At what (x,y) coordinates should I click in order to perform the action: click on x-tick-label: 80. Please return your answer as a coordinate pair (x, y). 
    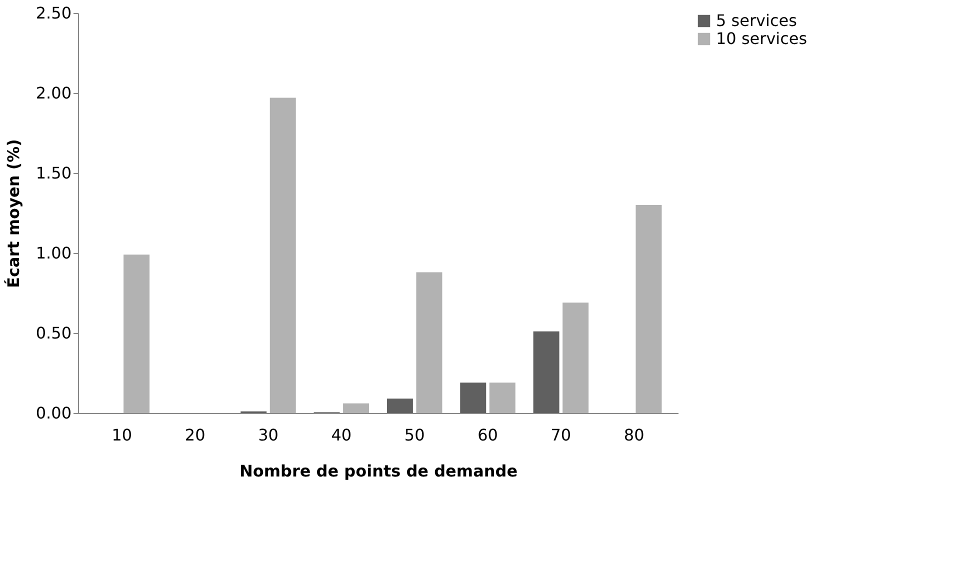
    Looking at the image, I should click on (634, 435).